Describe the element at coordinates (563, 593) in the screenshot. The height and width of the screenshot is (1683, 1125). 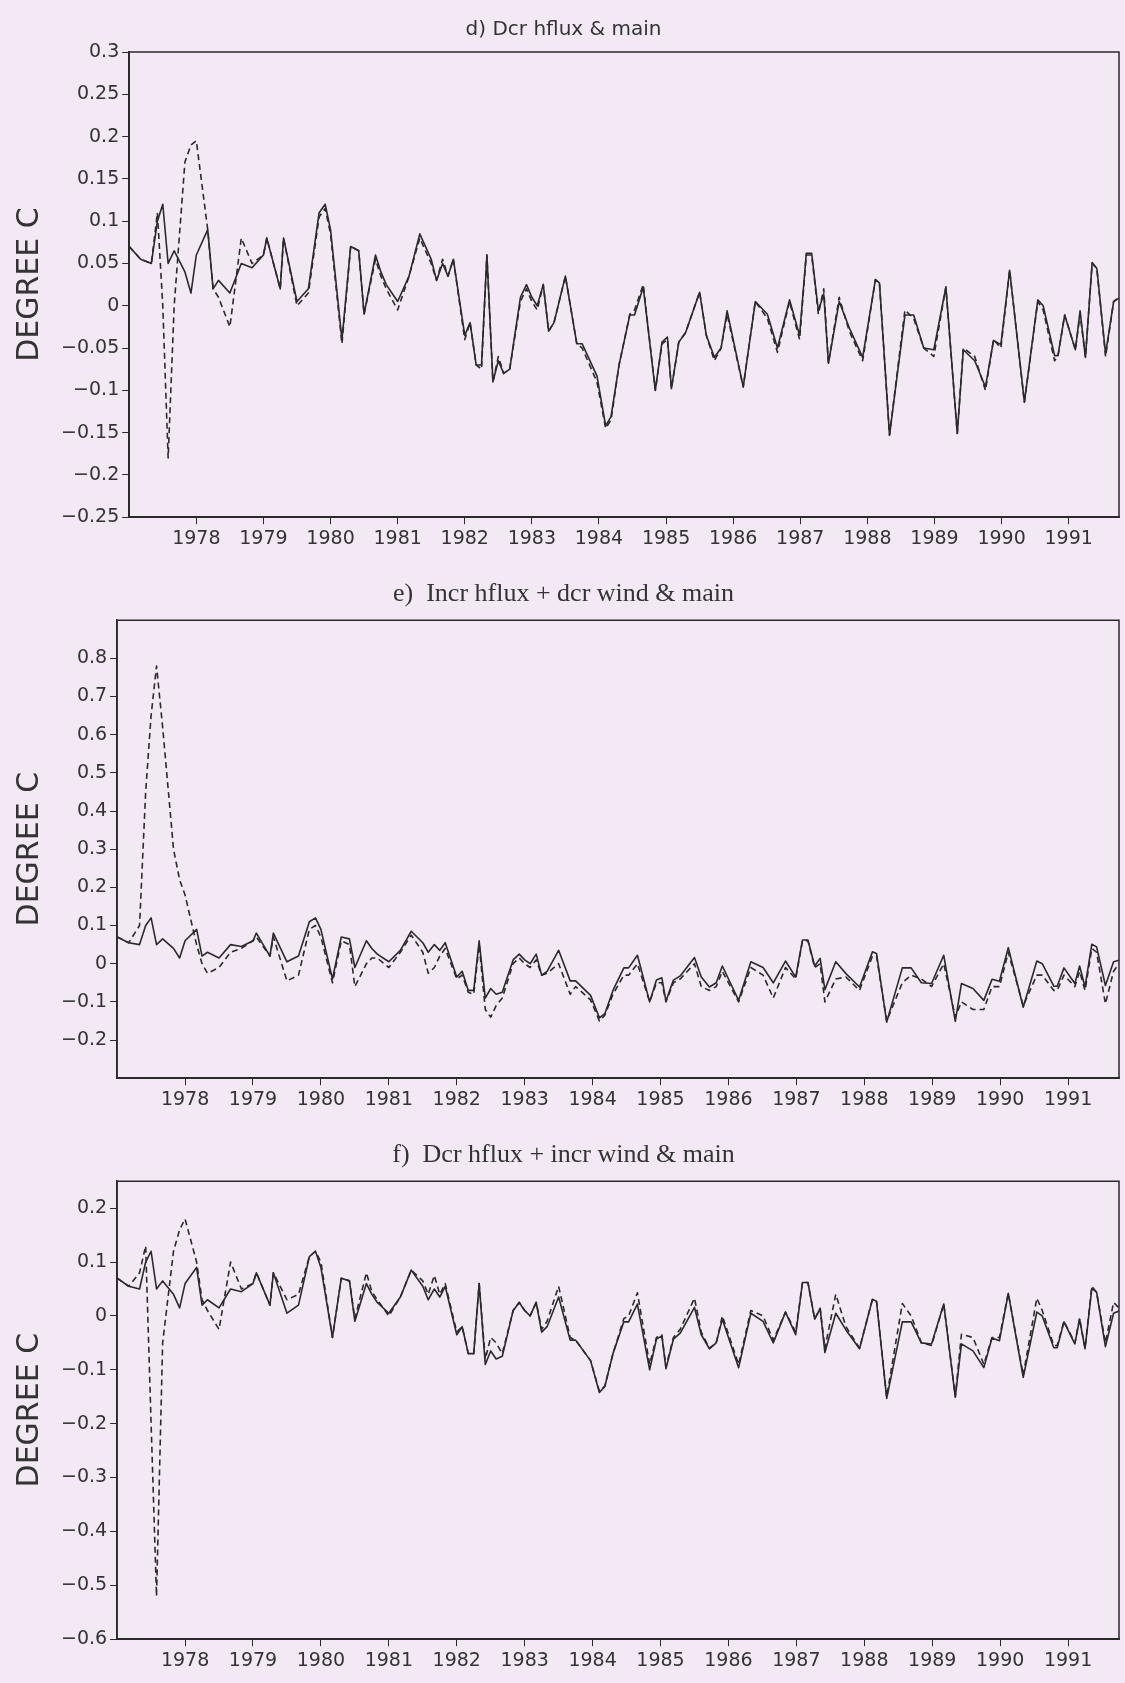
I see `chart-title: e) Incr hflux + dcr wind & main` at that location.